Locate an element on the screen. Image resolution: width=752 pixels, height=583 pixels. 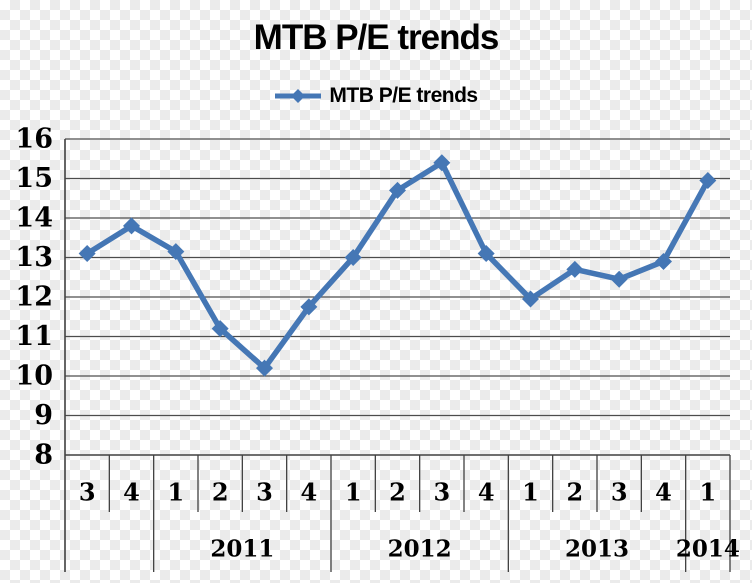
y-axis-label: 11 is located at coordinates (34, 336).